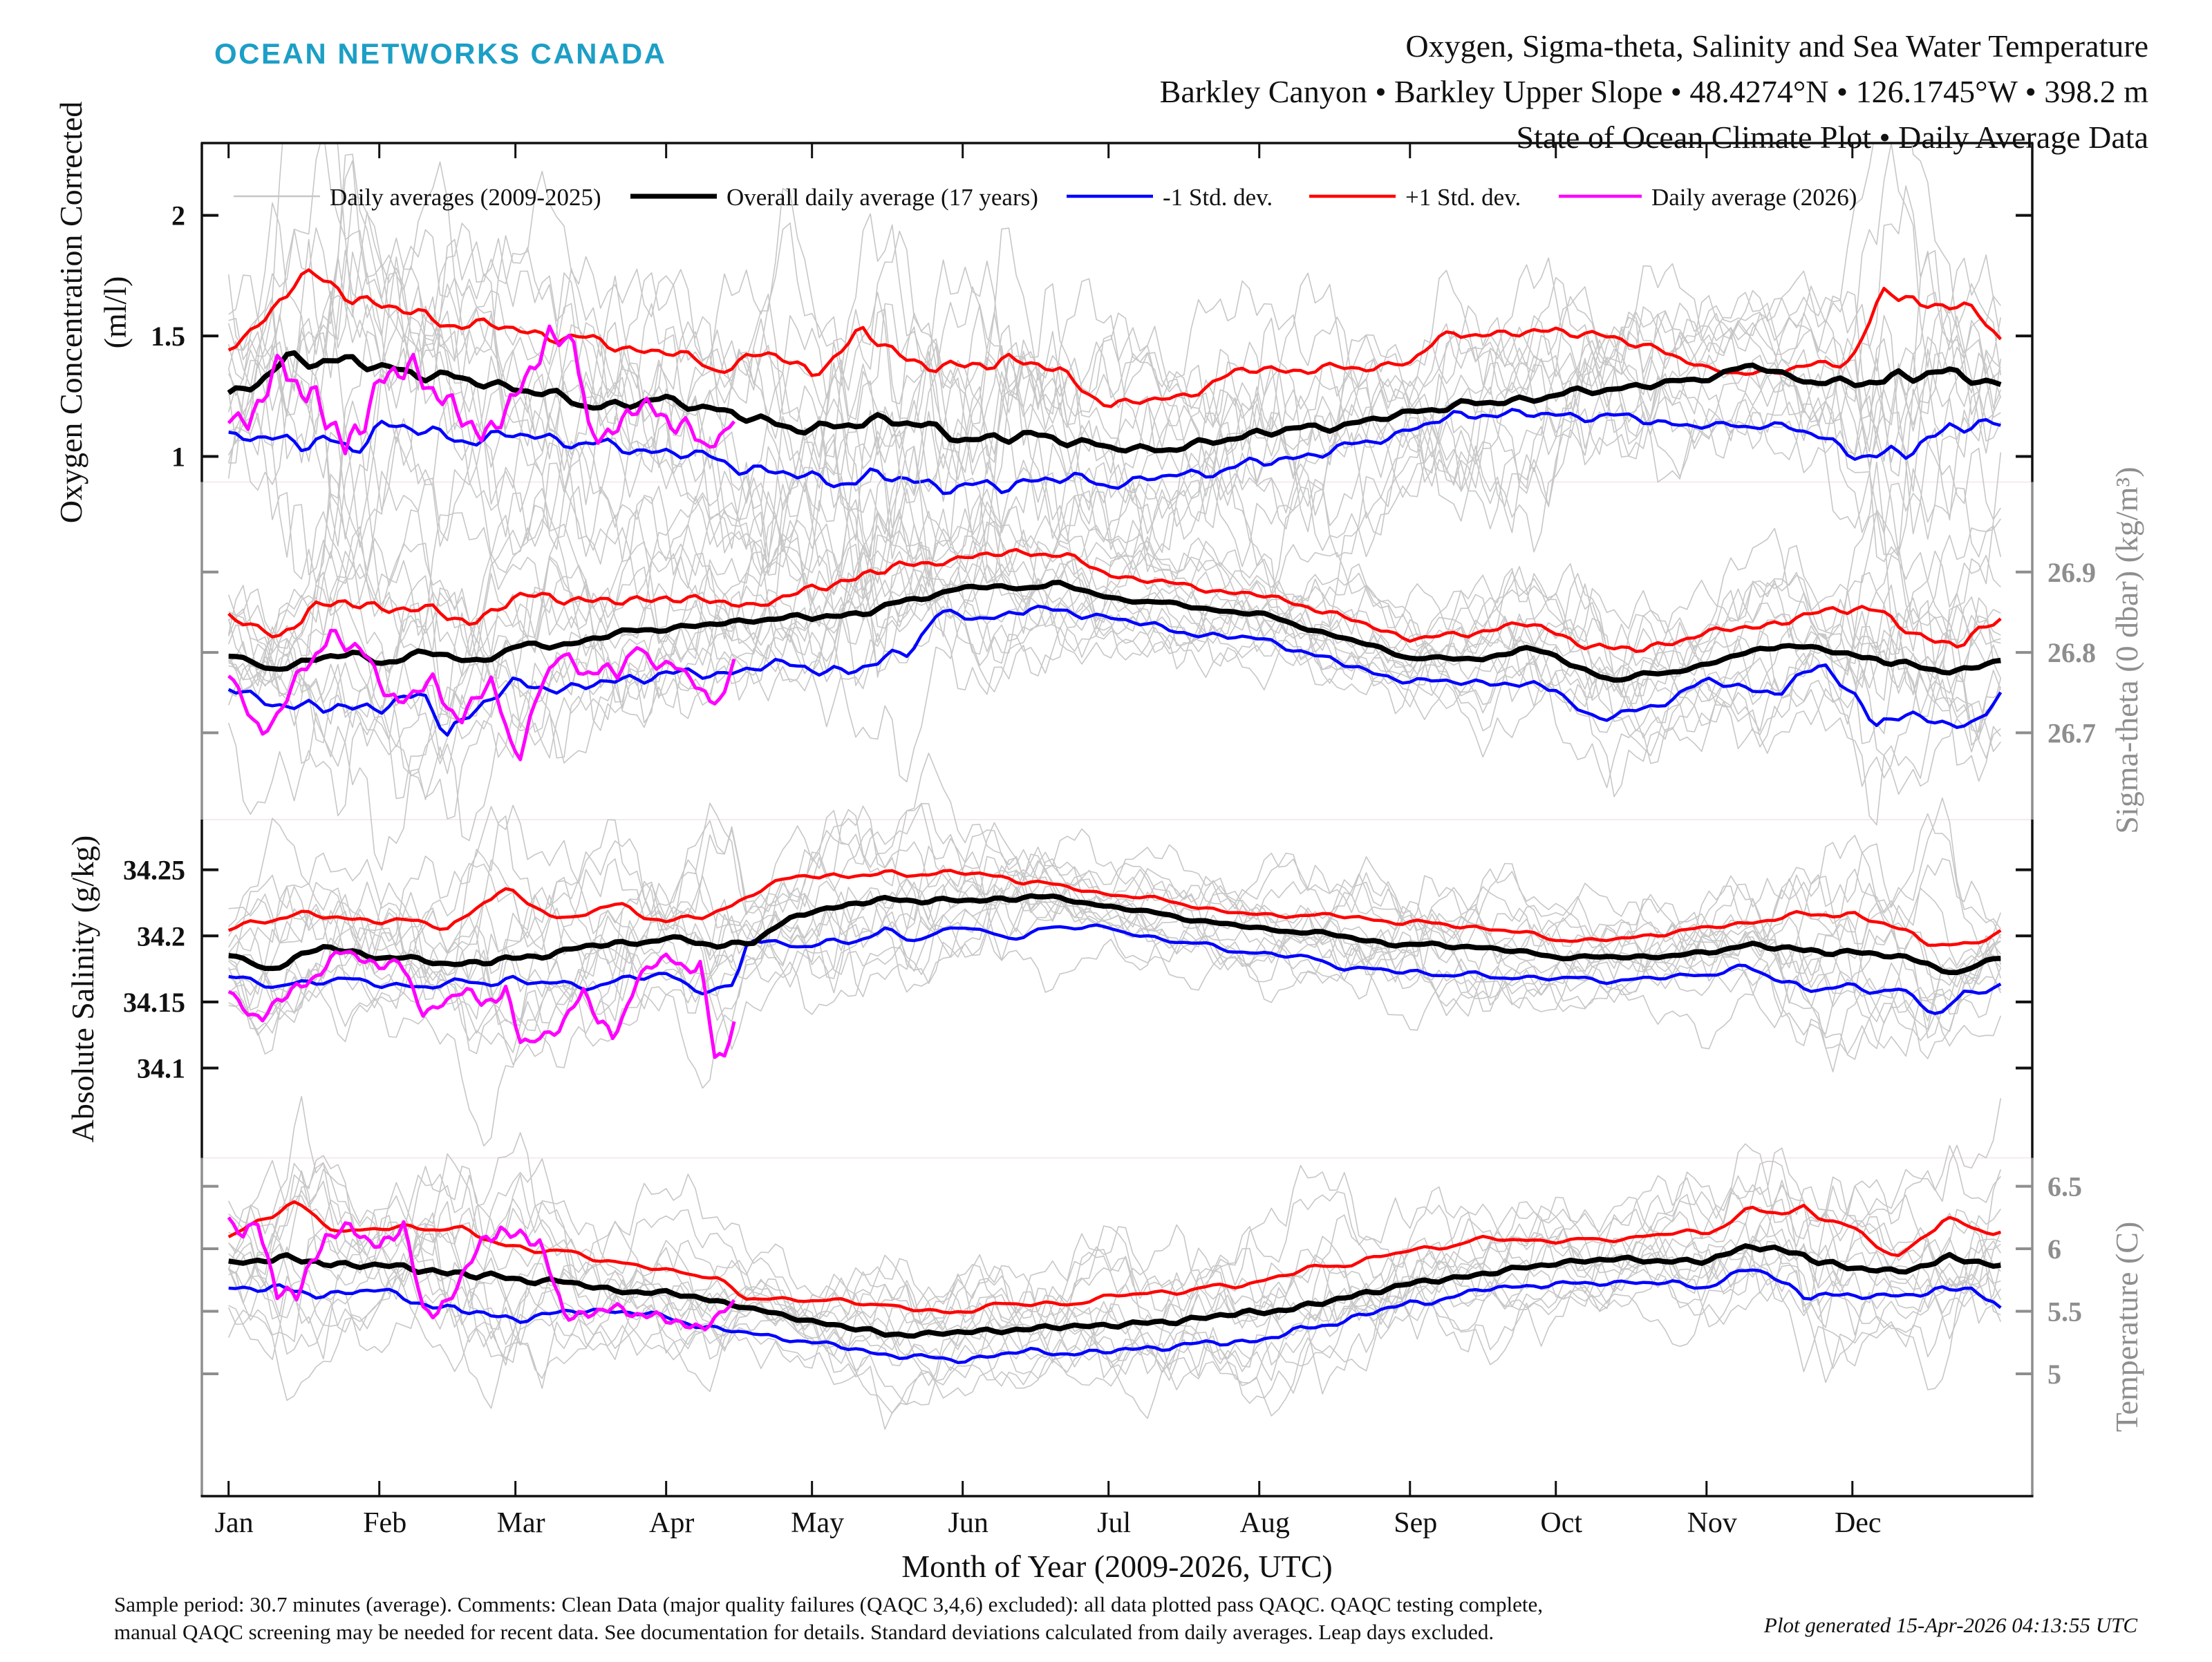 The height and width of the screenshot is (1662, 2212). I want to click on x-tick-label: Dec, so click(1858, 1523).